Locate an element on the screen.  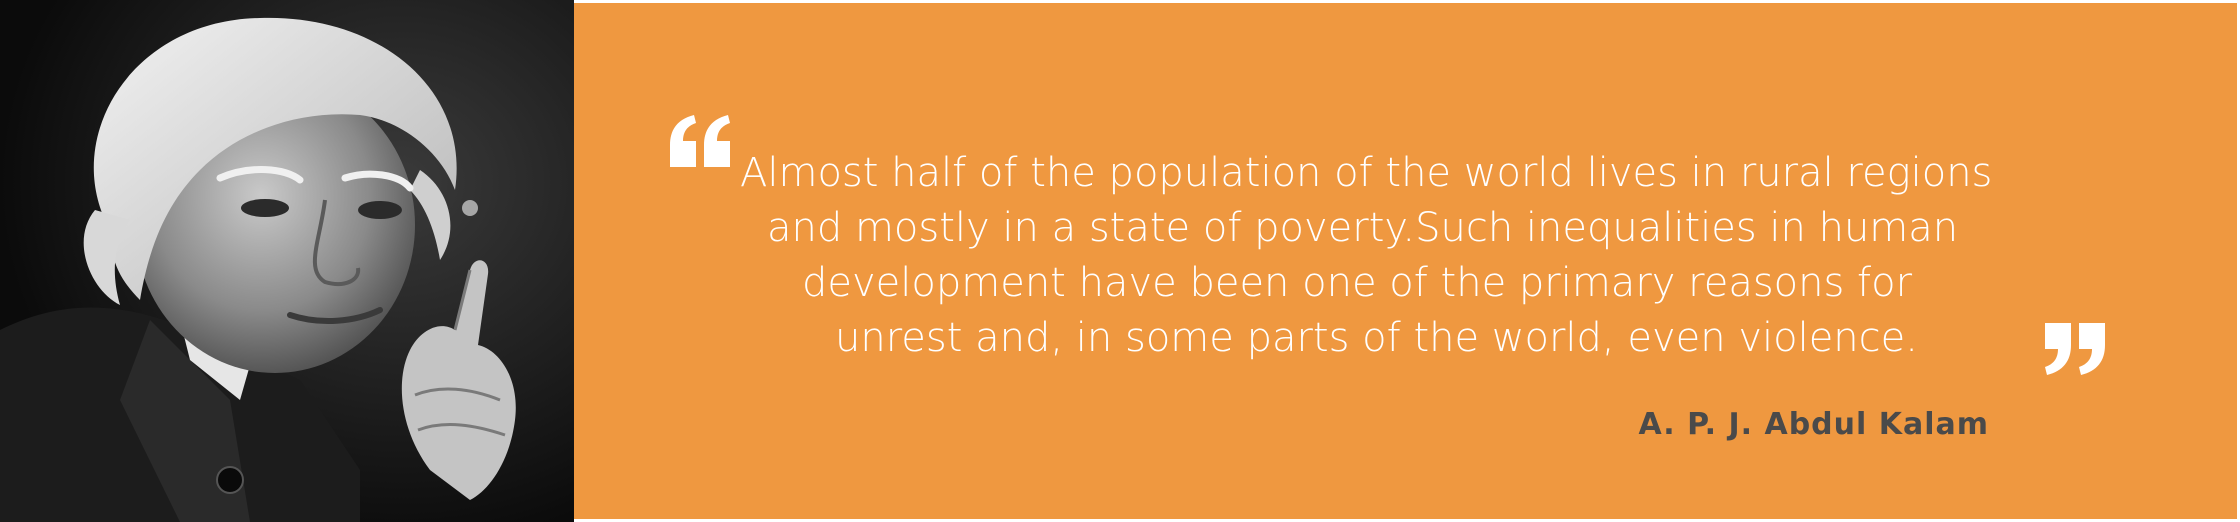
open-quote-icon is located at coordinates (700, 141).